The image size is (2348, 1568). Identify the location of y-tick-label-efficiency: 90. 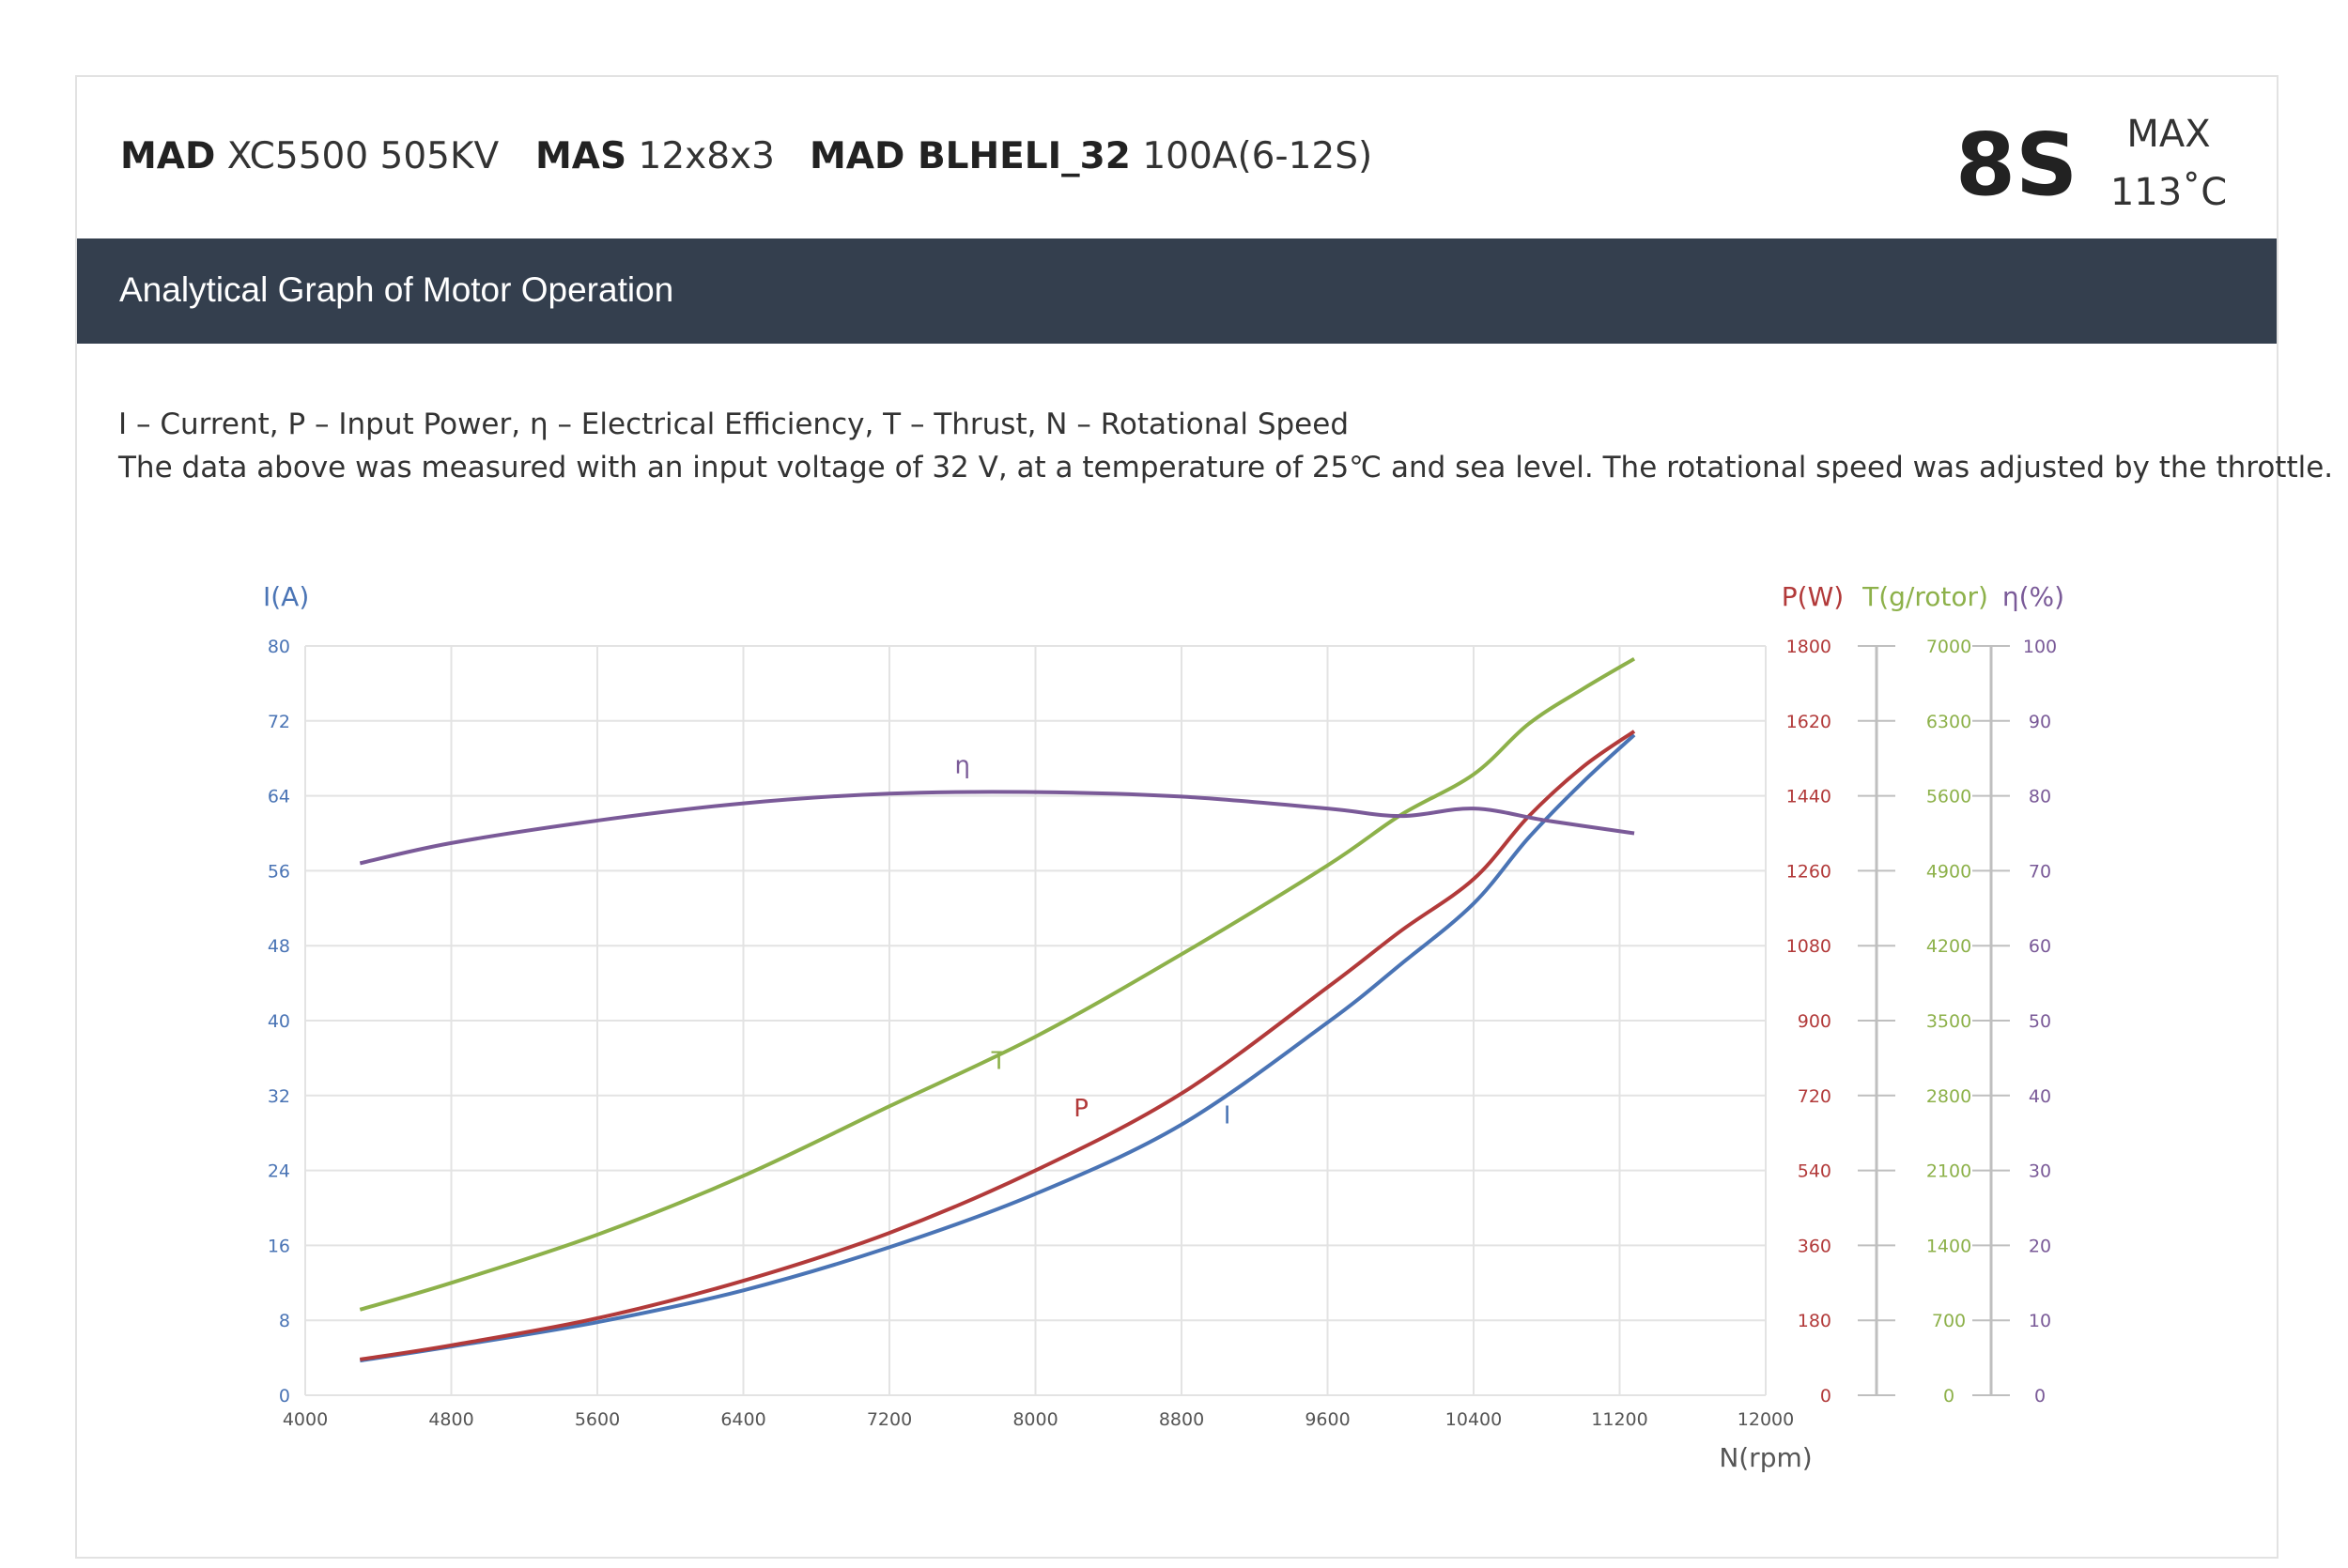
(2040, 722).